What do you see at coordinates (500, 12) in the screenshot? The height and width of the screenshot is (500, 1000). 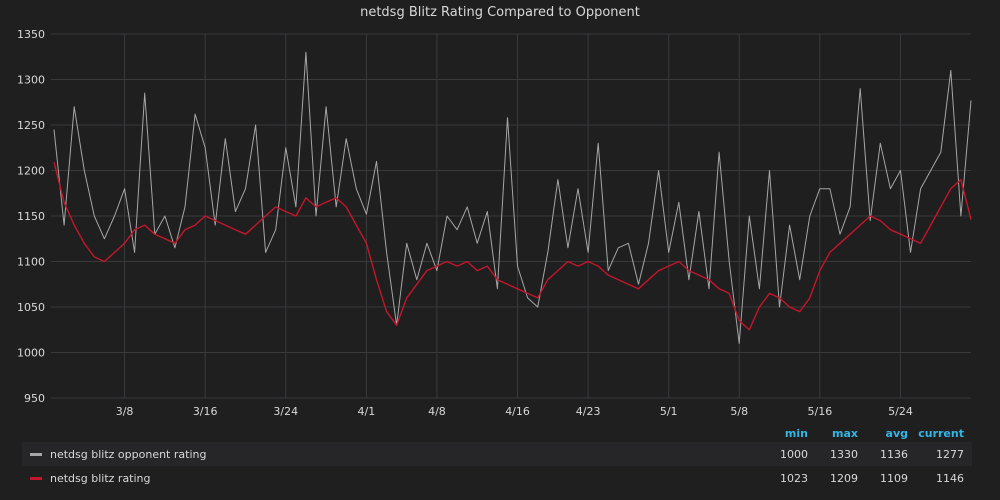 I see `chart-title: netdsg Blitz Rating Compared to Opponent` at bounding box center [500, 12].